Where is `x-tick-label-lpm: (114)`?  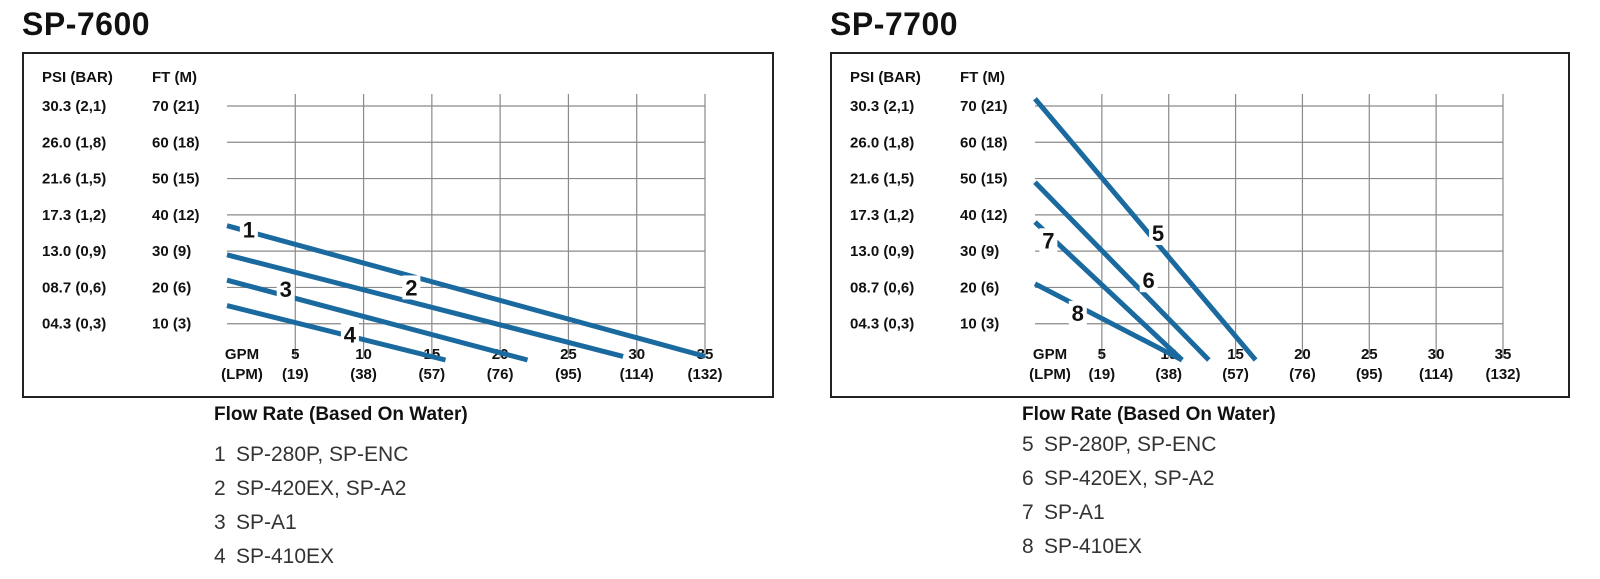
x-tick-label-lpm: (114) is located at coordinates (637, 374).